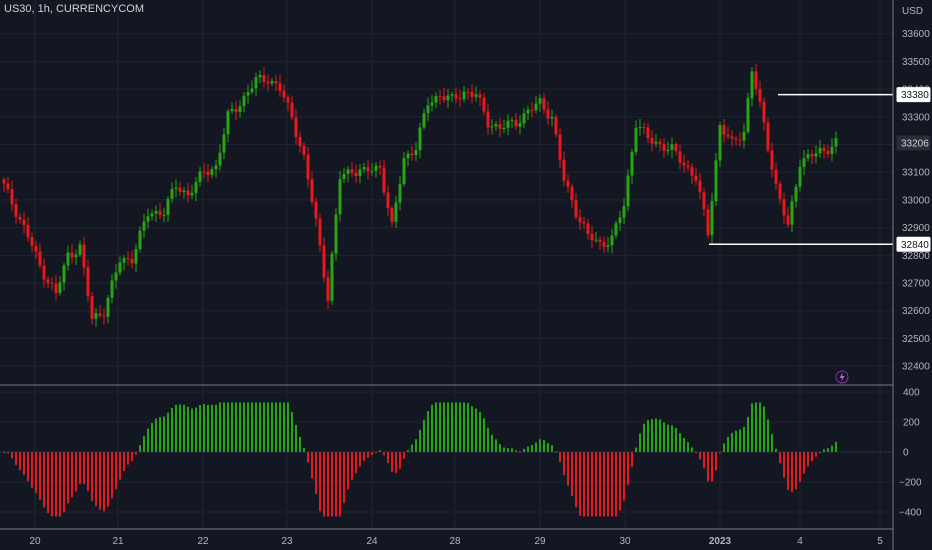 This screenshot has height=550, width=932. I want to click on time-tick-label: 21, so click(118, 541).